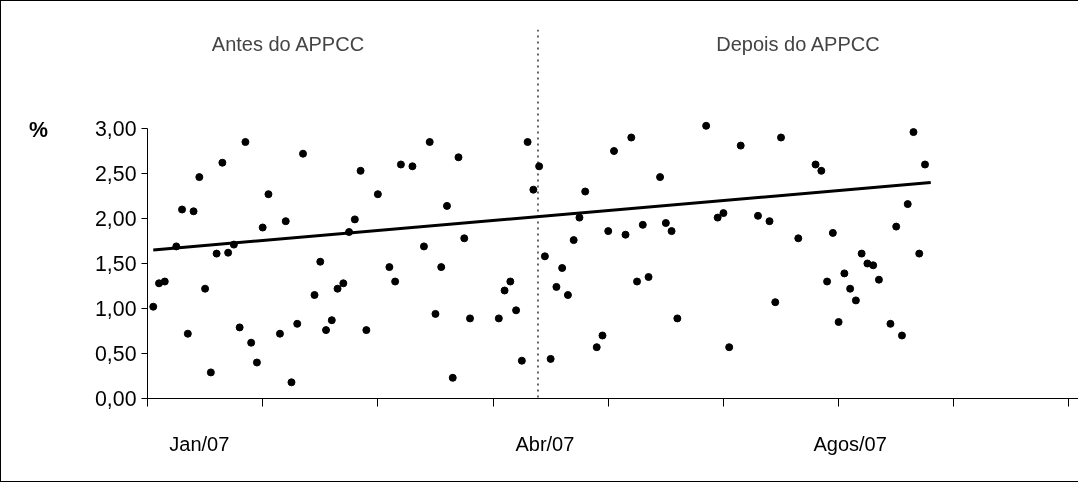 This screenshot has width=1078, height=484. I want to click on x-tick-label: Abr/07, so click(545, 443).